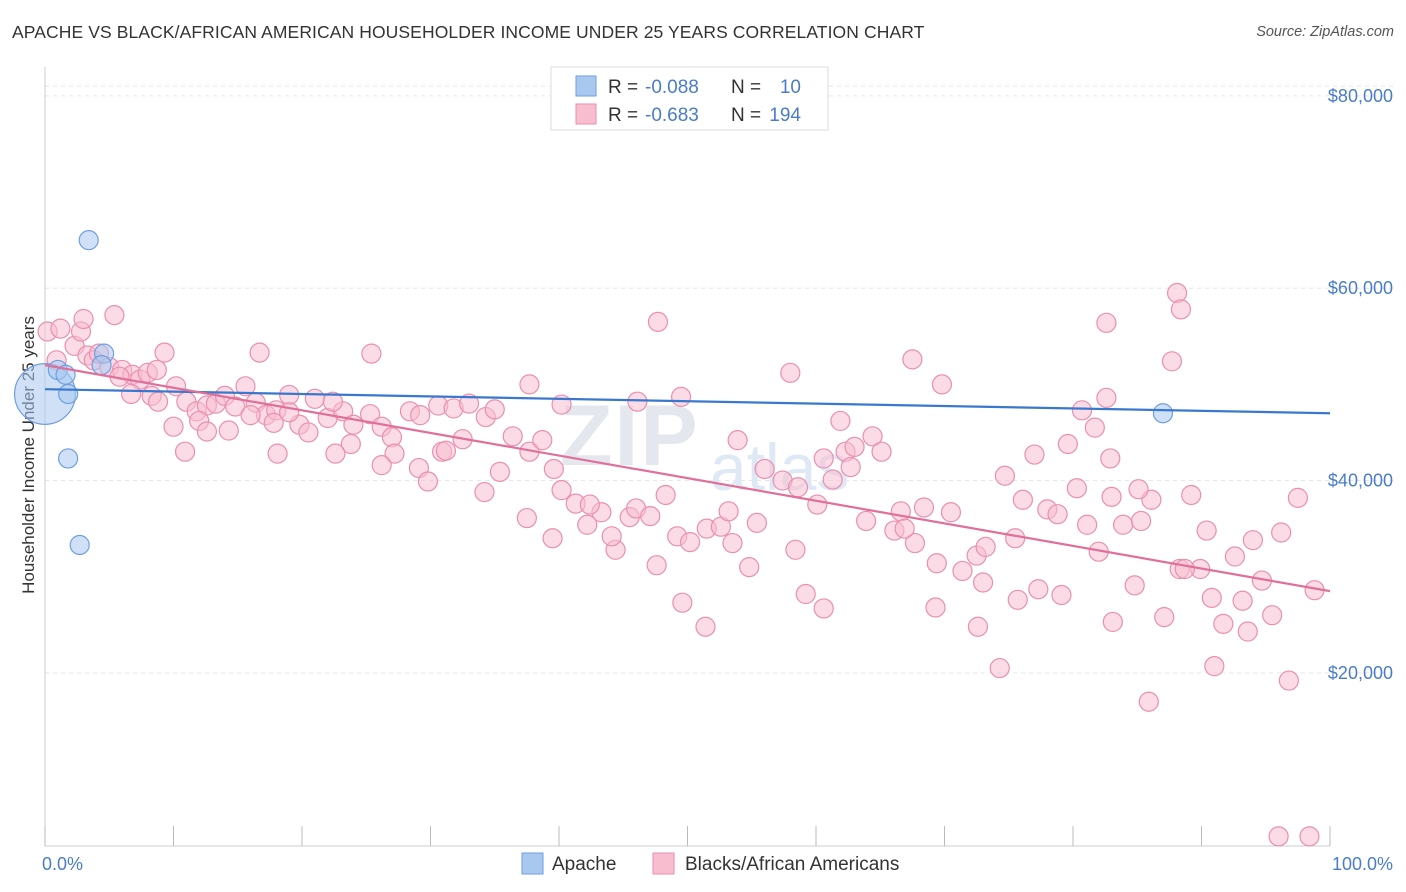 The image size is (1406, 892). I want to click on bottom-legend-label: Blacks/African Americans, so click(792, 864).